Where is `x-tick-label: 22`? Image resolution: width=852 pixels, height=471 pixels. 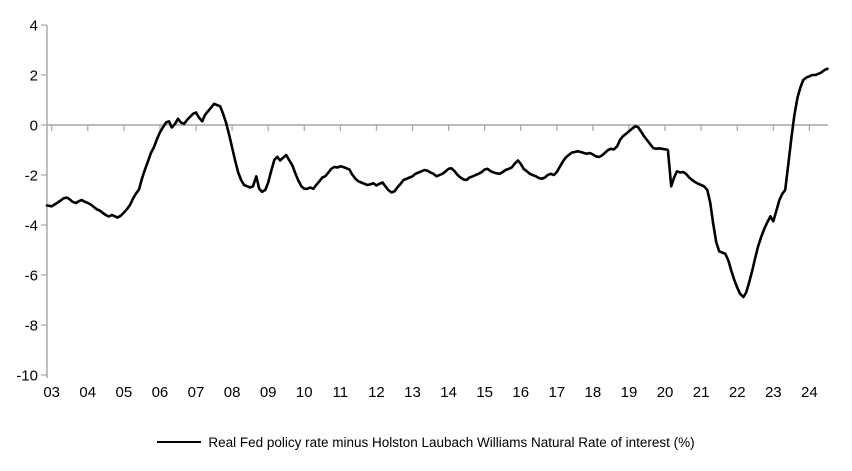
x-tick-label: 22 is located at coordinates (737, 392).